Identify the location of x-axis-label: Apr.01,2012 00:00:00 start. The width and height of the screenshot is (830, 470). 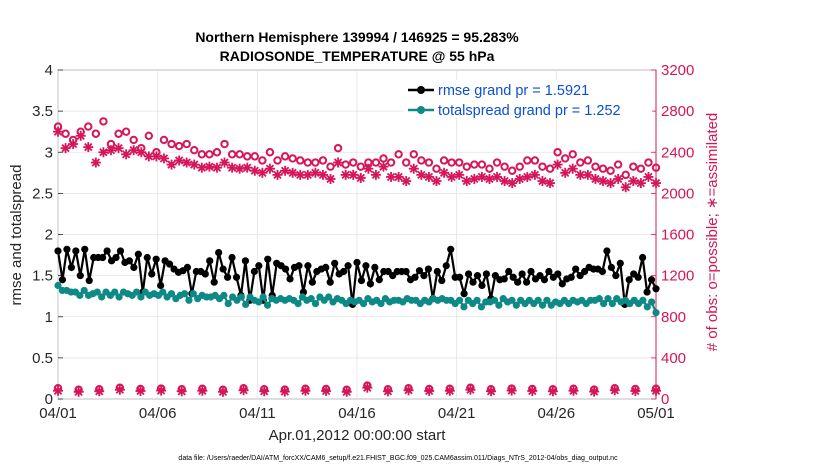
(358, 435).